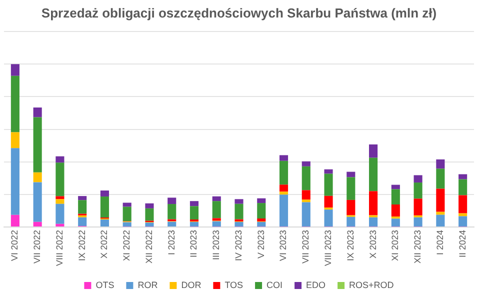 The image size is (480, 300). What do you see at coordinates (15, 246) in the screenshot?
I see `x-tick-label: VI 2022` at bounding box center [15, 246].